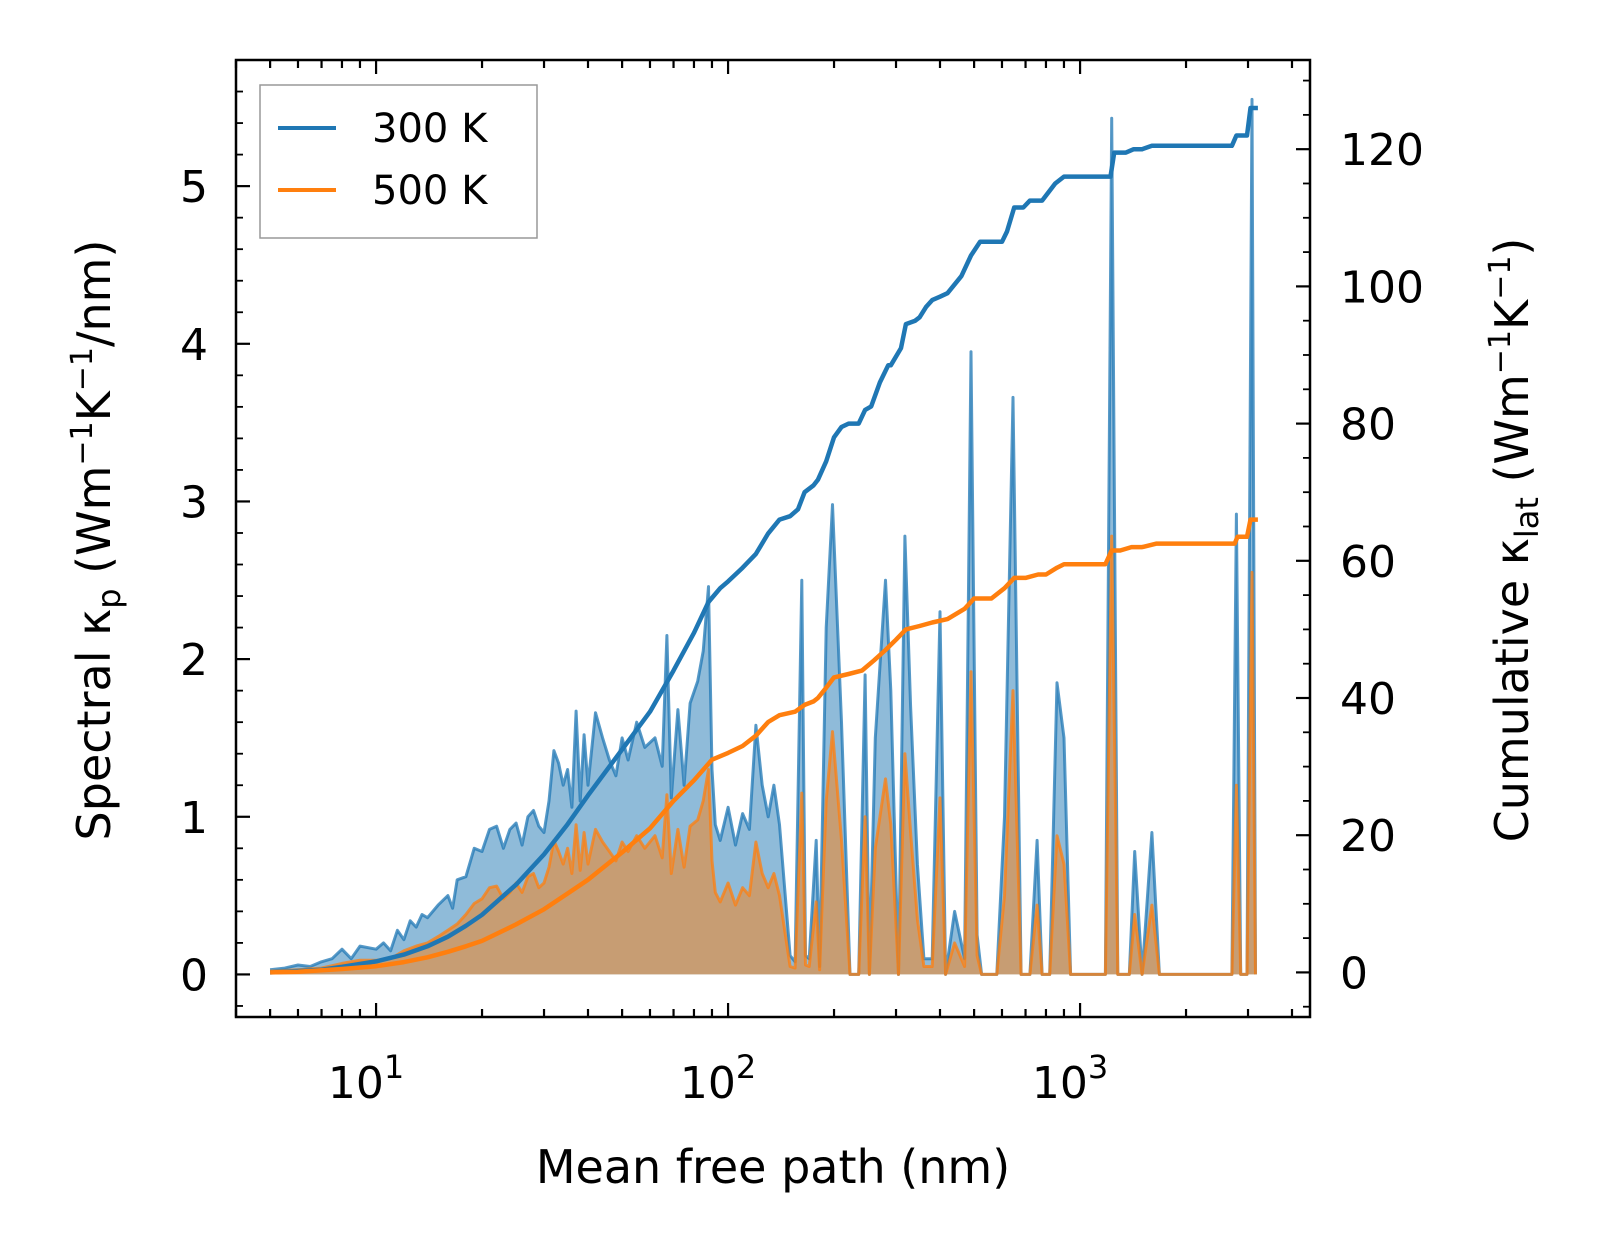  I want to click on y-tick-label-left: 1, so click(194, 818).